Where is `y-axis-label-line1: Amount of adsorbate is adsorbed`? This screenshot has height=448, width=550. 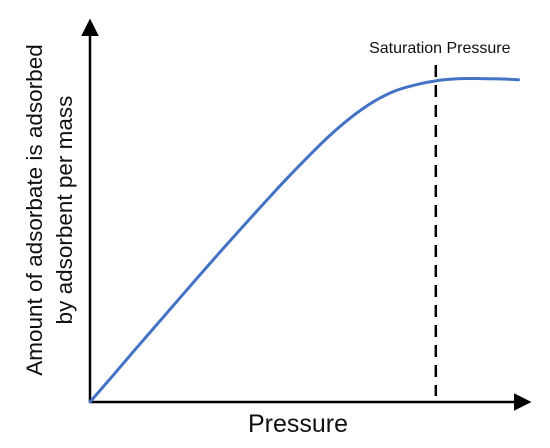
y-axis-label-line1: Amount of adsorbate is adsorbed is located at coordinates (34, 209).